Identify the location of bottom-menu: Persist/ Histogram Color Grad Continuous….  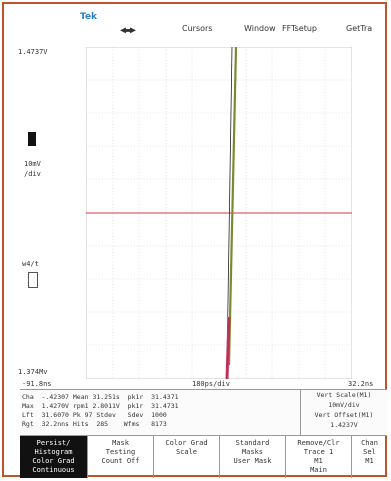
(203, 456).